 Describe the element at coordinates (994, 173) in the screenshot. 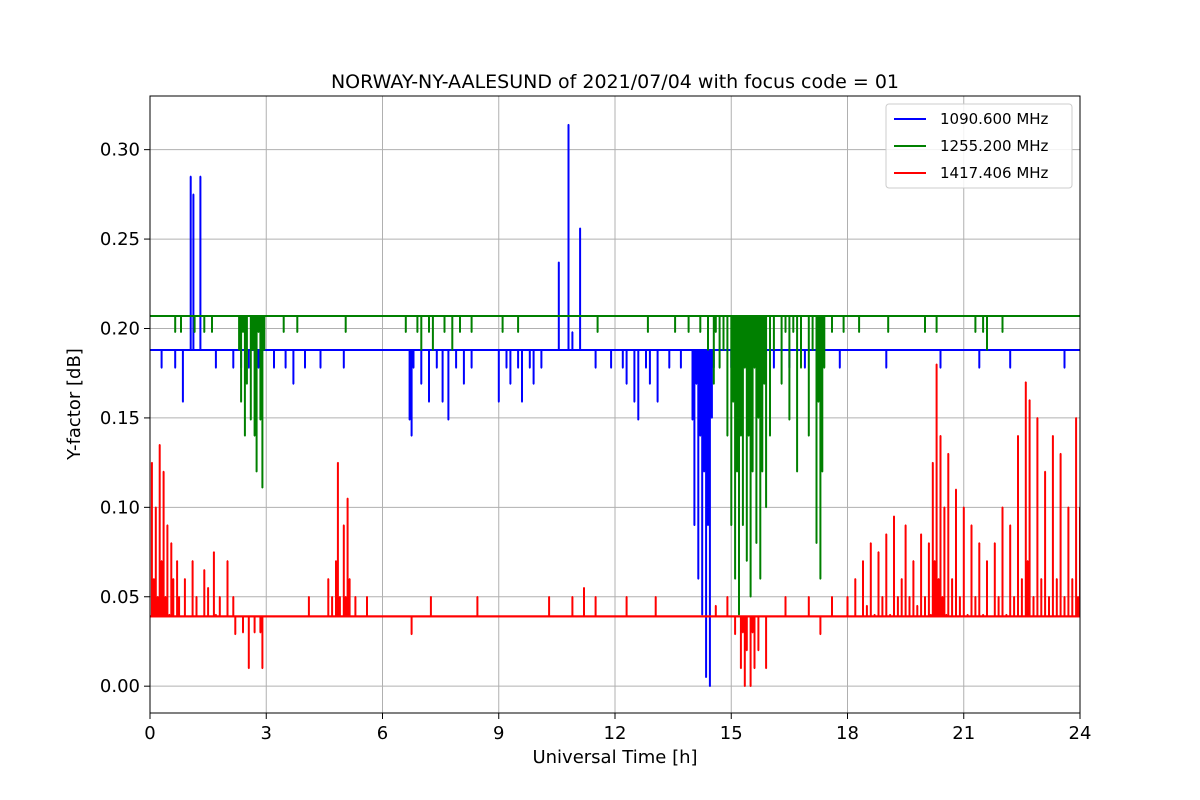

I see `legend-label: 1417.406 MHz` at that location.